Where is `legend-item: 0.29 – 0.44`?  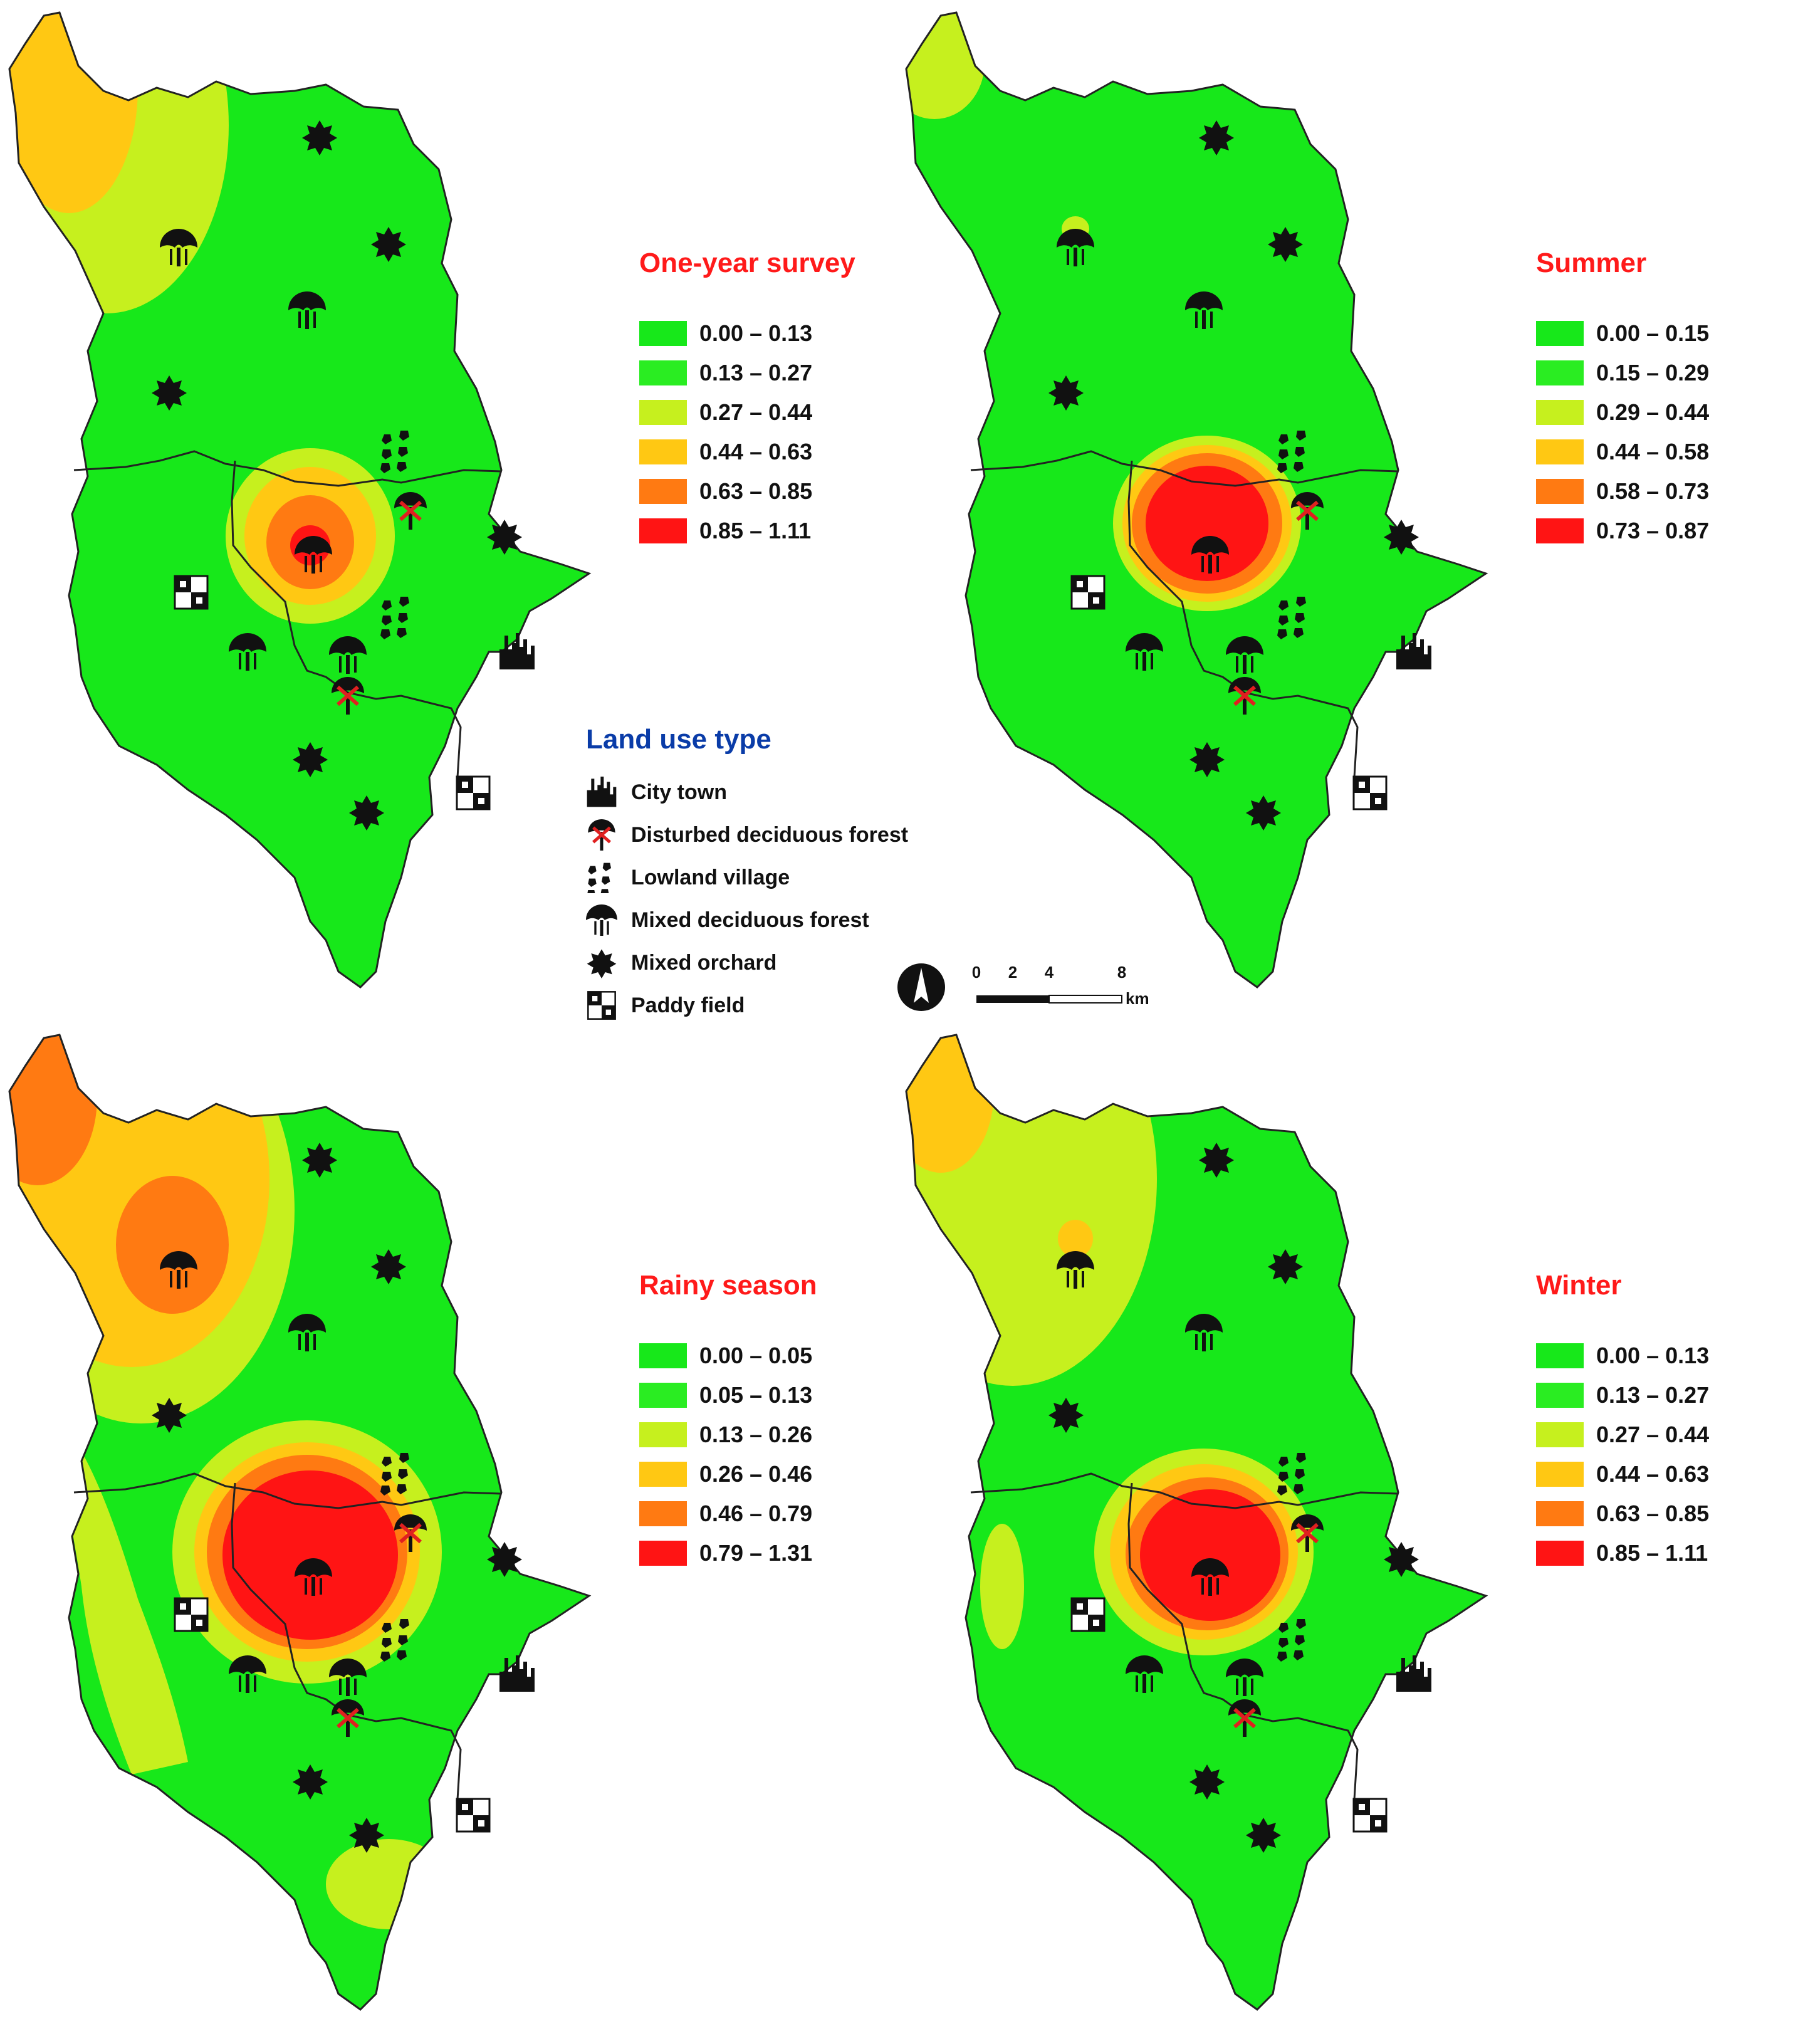
legend-item: 0.29 – 0.44 is located at coordinates (1622, 412).